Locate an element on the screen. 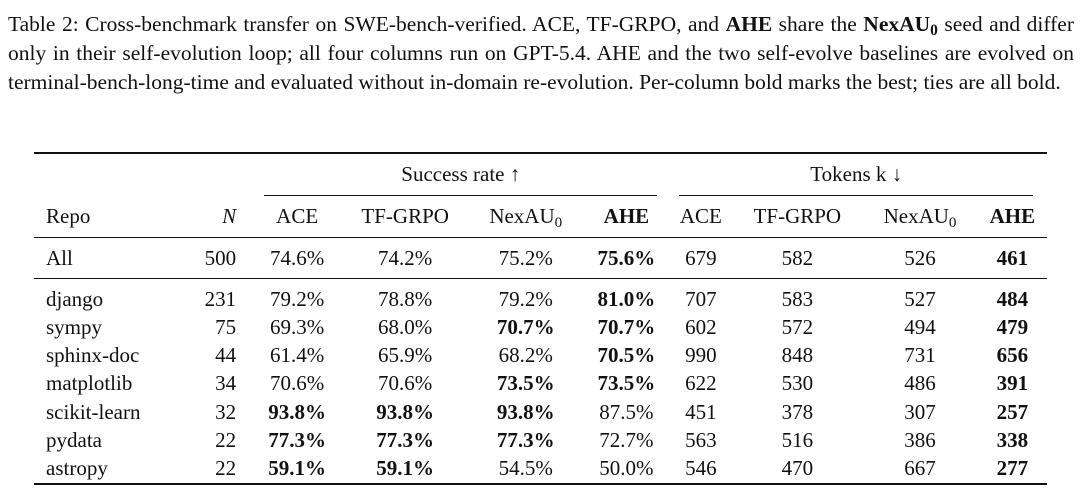  col-nexau-sr: NexAU0 is located at coordinates (526, 217).